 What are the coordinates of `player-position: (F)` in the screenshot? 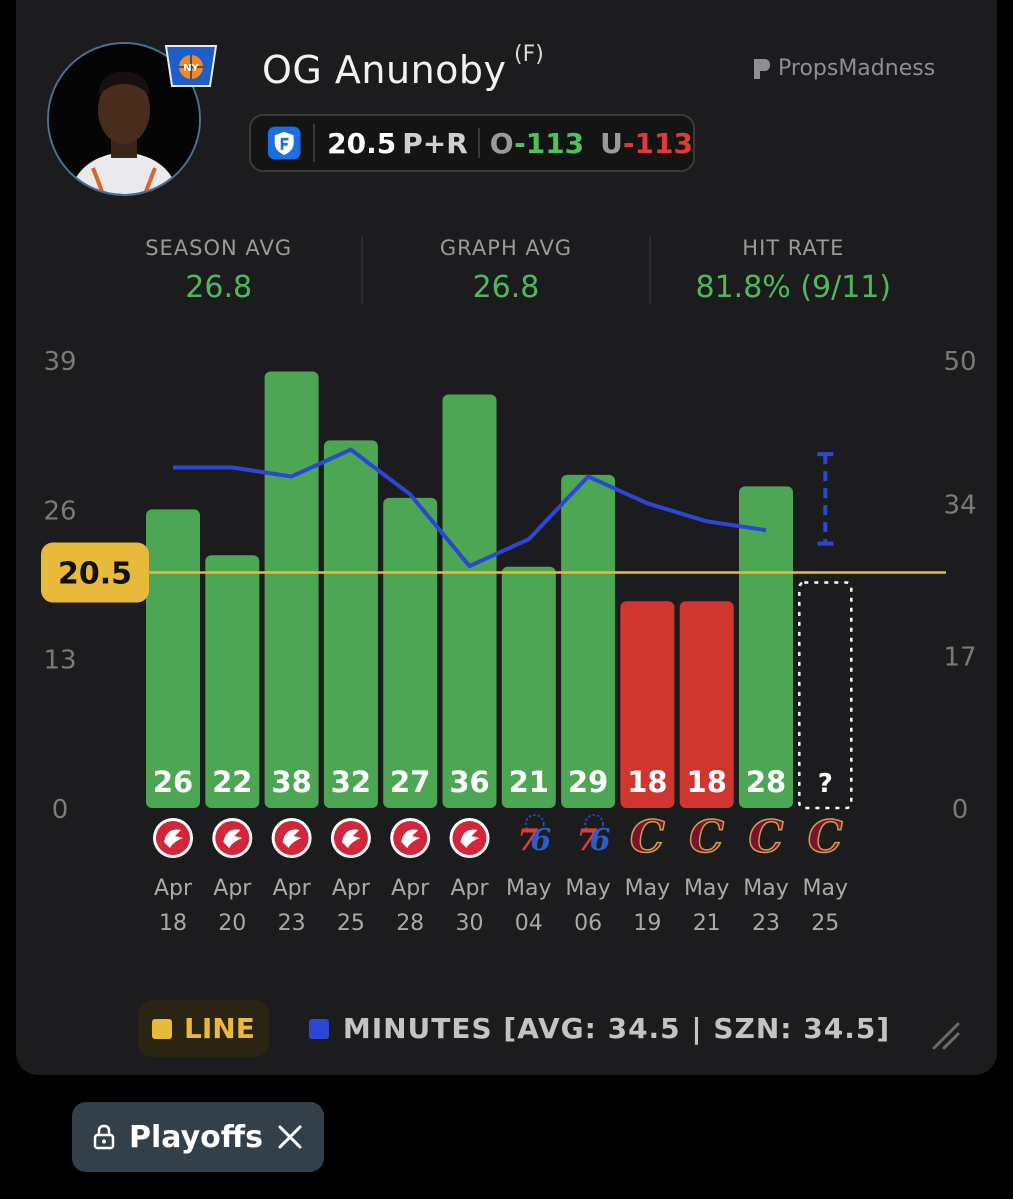 It's located at (529, 54).